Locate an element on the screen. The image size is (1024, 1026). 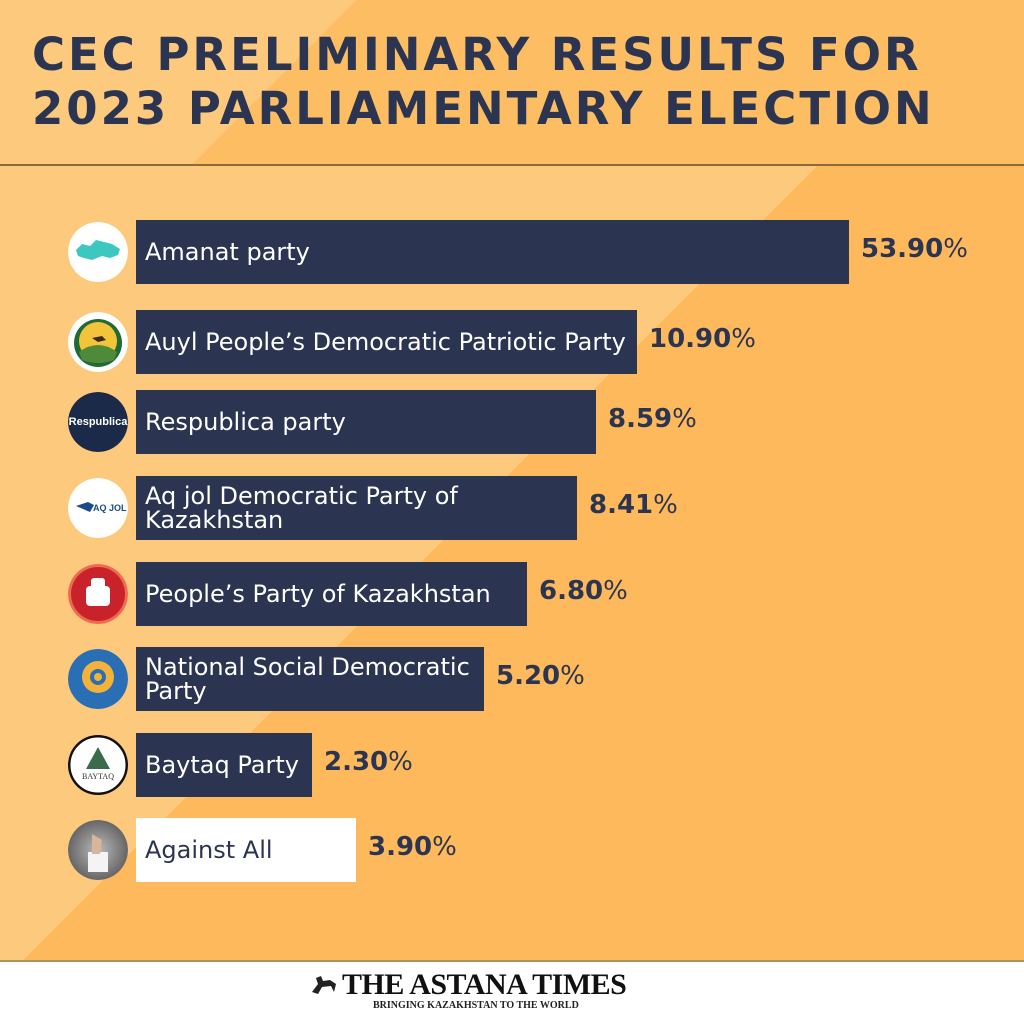
value-label: 8.59% is located at coordinates (652, 419).